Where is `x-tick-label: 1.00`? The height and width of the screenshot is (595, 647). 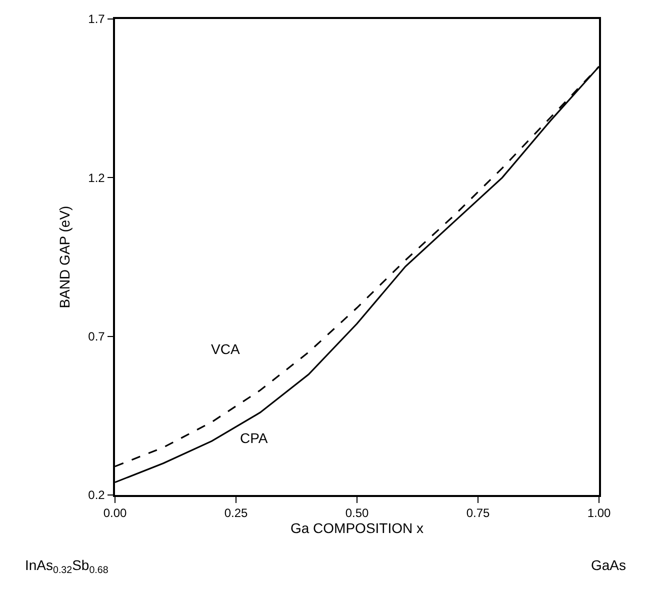 x-tick-label: 1.00 is located at coordinates (599, 513).